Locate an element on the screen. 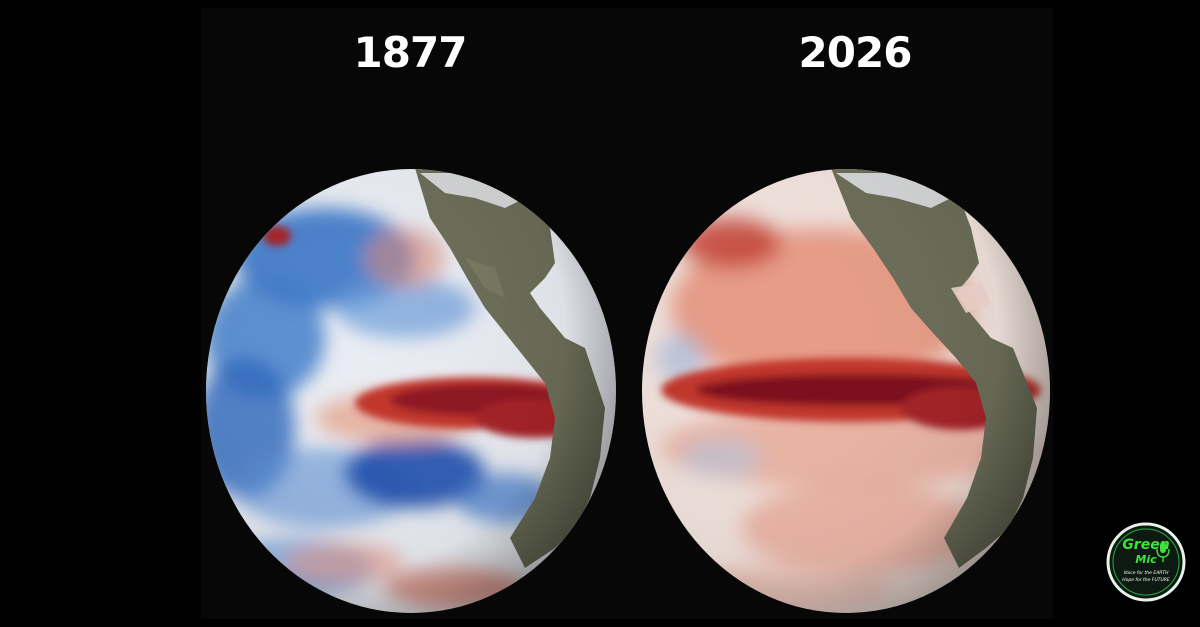 The width and height of the screenshot is (1200, 627). year-label-right: 2026 is located at coordinates (855, 52).